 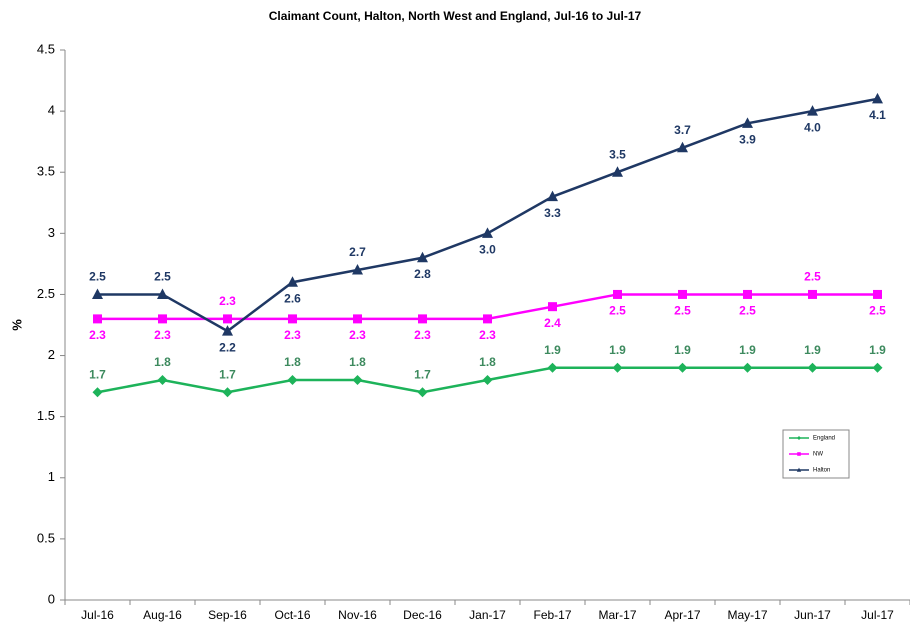 I want to click on legend: England NW Halton, so click(x=816, y=454).